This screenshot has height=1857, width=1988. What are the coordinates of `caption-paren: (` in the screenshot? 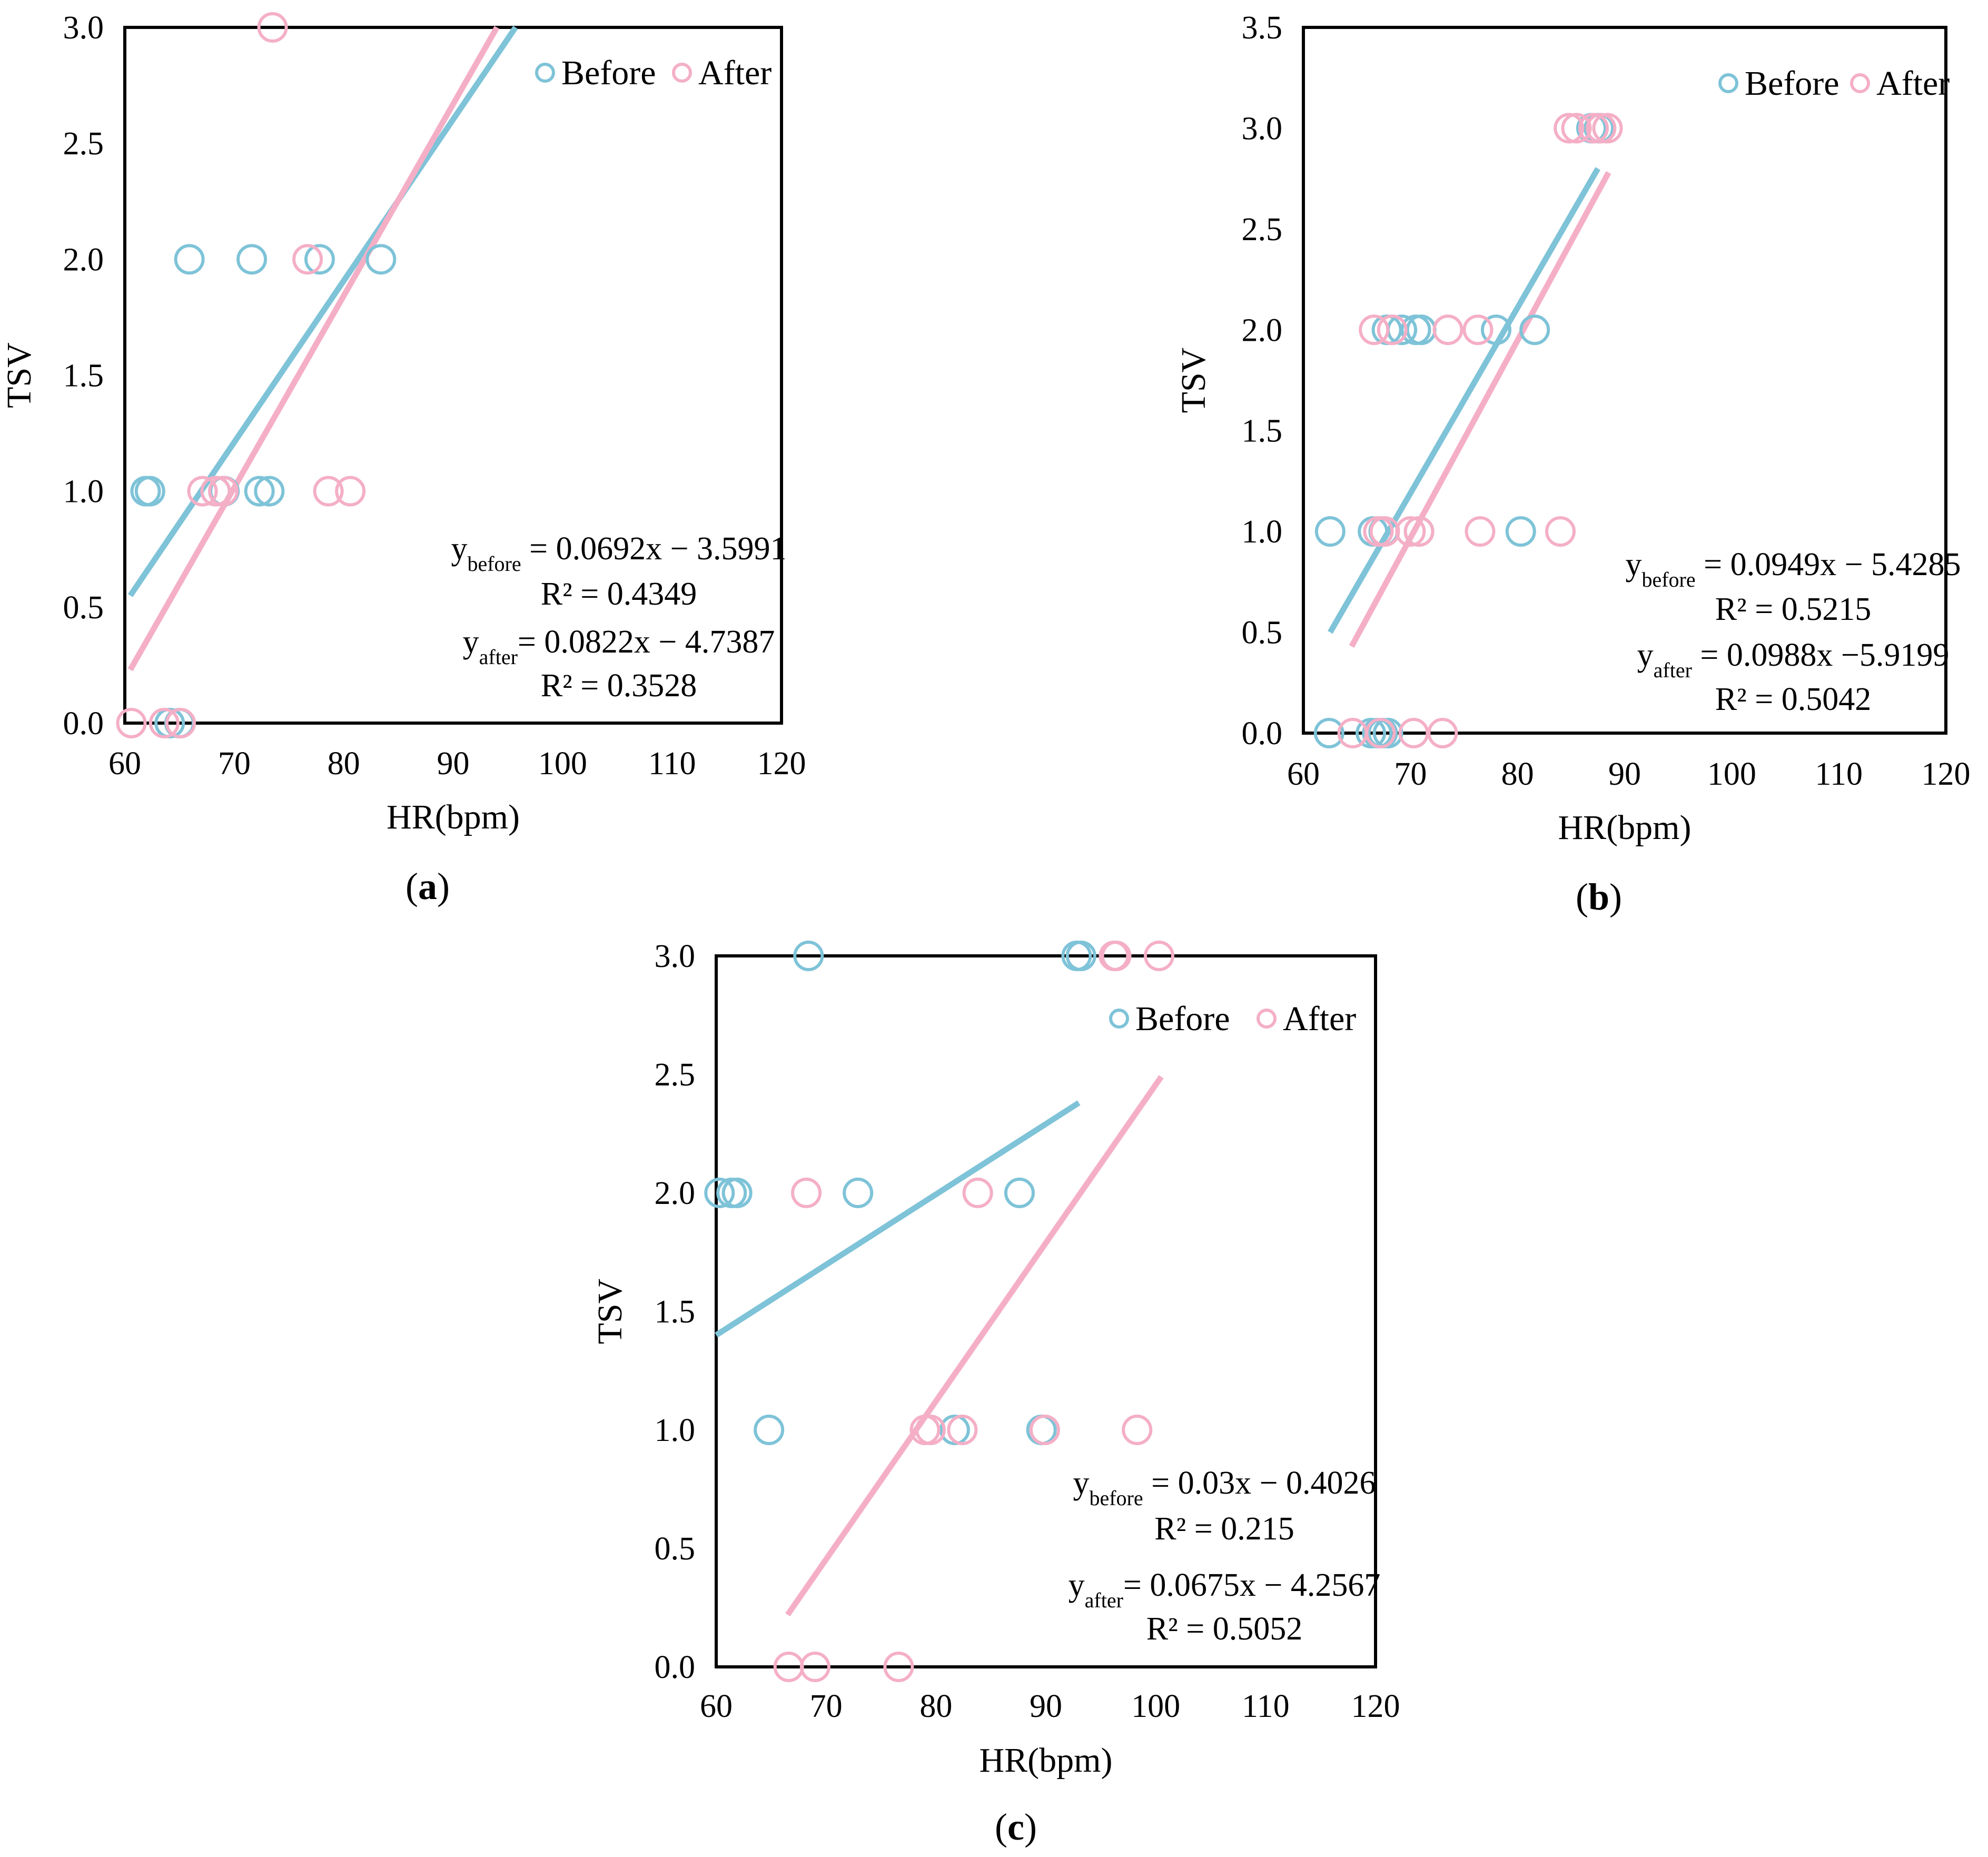 It's located at (412, 886).